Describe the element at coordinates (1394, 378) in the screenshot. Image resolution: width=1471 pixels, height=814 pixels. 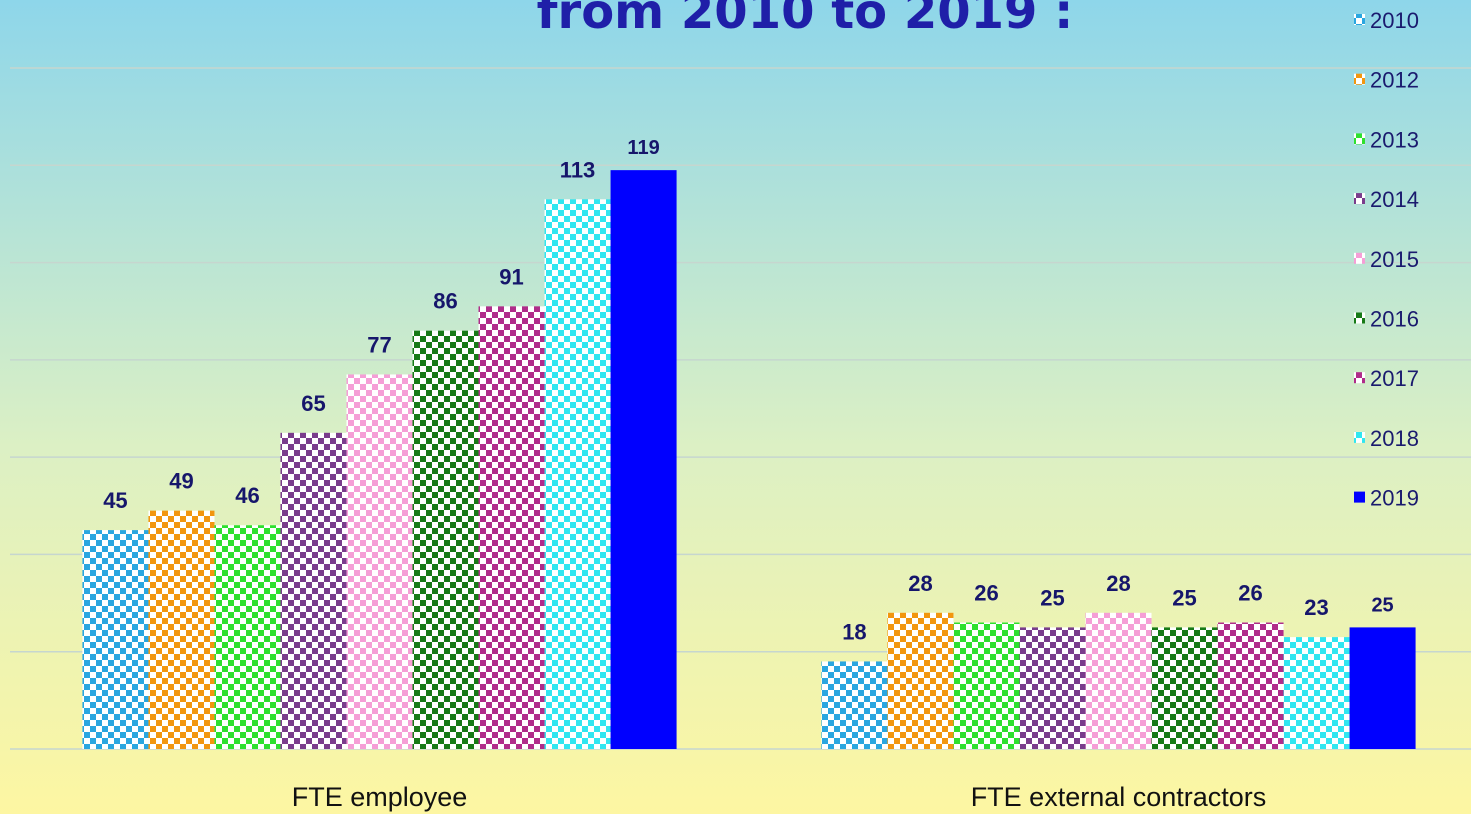
I see `legend-label: 2017` at that location.